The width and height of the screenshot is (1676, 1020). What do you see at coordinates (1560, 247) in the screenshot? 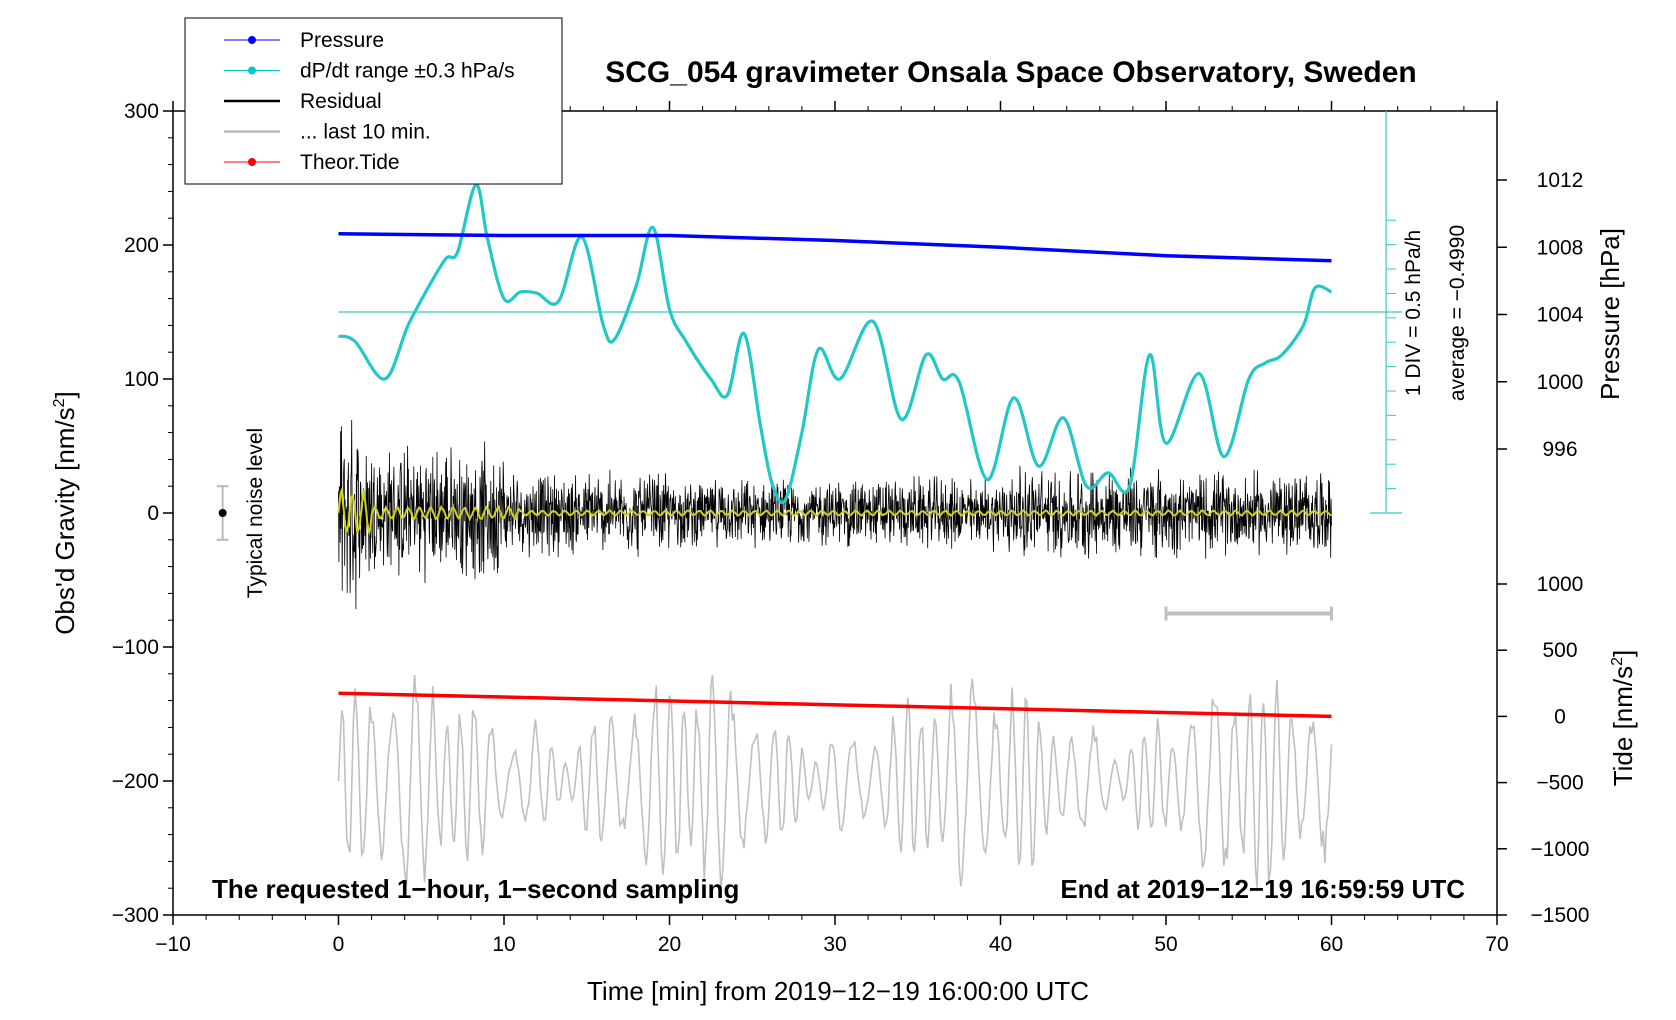
I see `pressure-tick-label: 1008` at bounding box center [1560, 247].